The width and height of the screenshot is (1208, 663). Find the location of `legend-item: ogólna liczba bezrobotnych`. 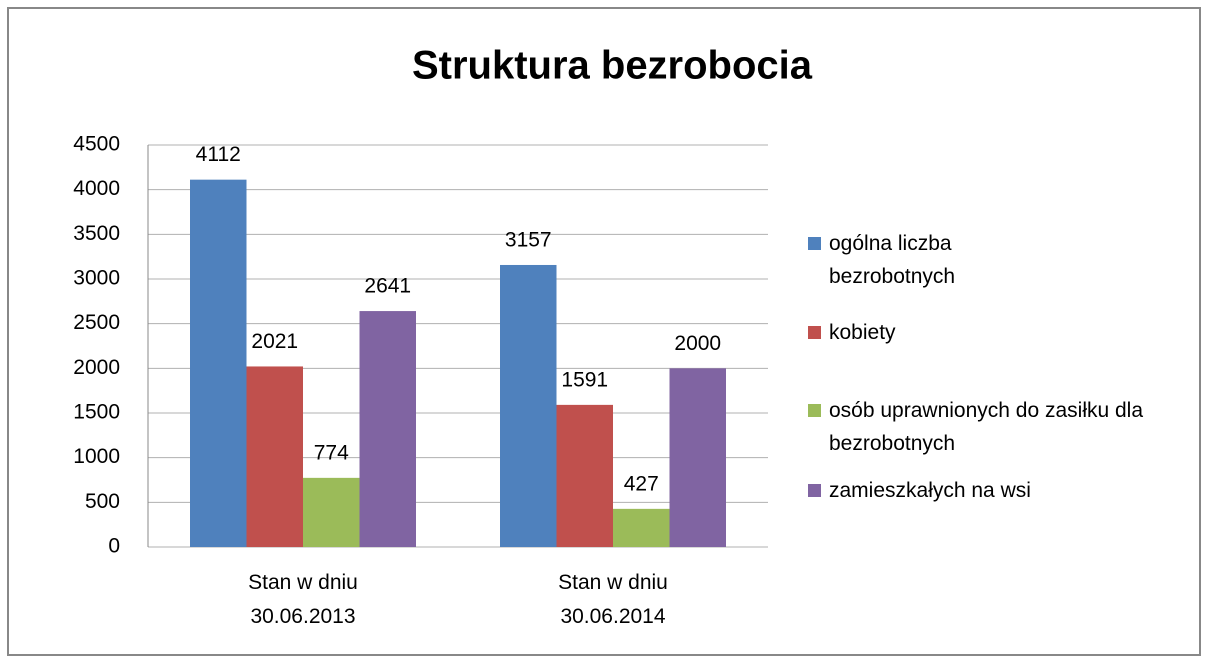

legend-item: ogólna liczba bezrobotnych is located at coordinates (998, 260).